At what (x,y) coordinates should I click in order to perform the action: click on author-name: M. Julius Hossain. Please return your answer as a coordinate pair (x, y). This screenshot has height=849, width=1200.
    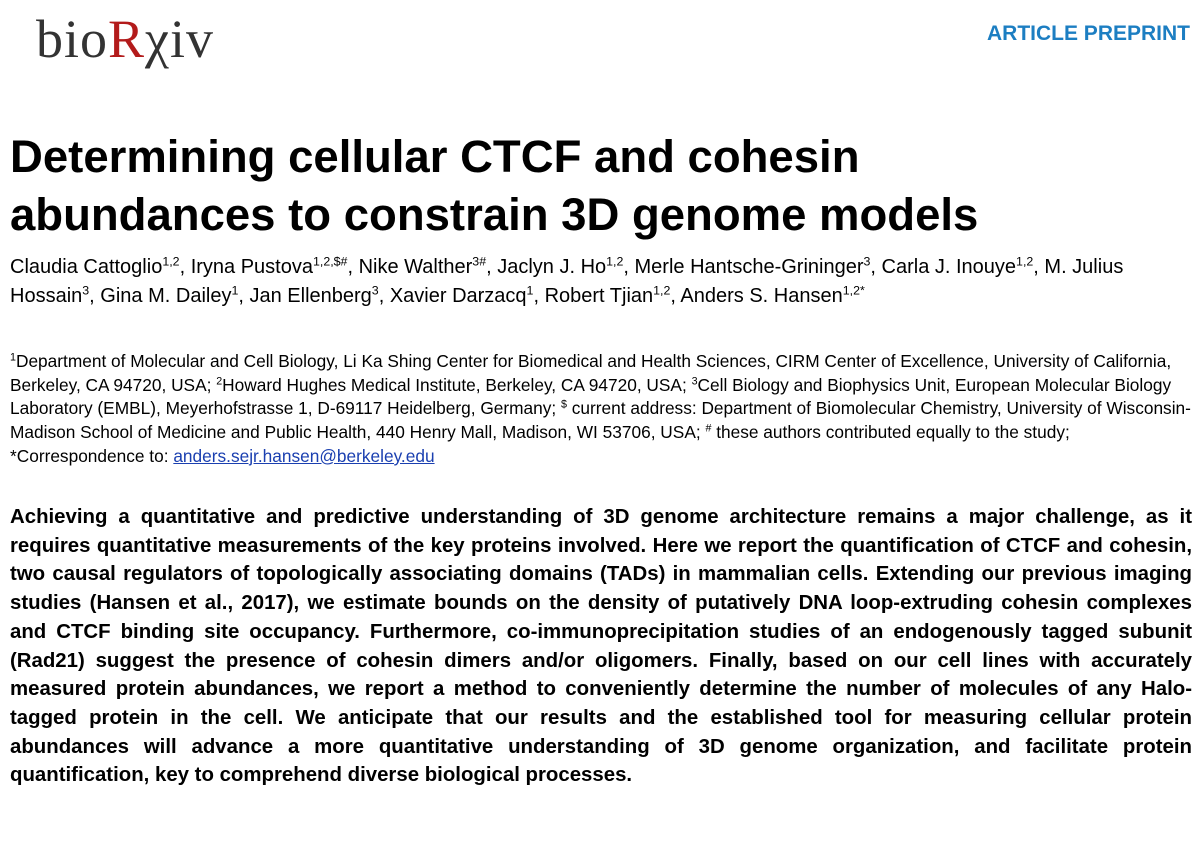
    Looking at the image, I should click on (567, 281).